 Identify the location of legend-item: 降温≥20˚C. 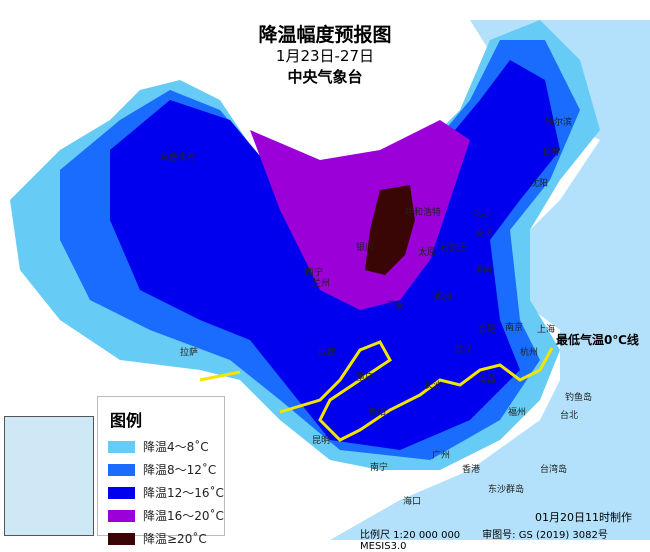
(166, 538).